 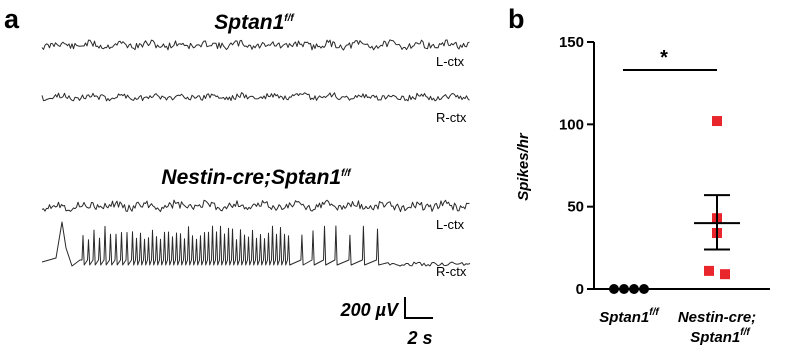 What do you see at coordinates (12, 19) in the screenshot?
I see `panel-a-label: a` at bounding box center [12, 19].